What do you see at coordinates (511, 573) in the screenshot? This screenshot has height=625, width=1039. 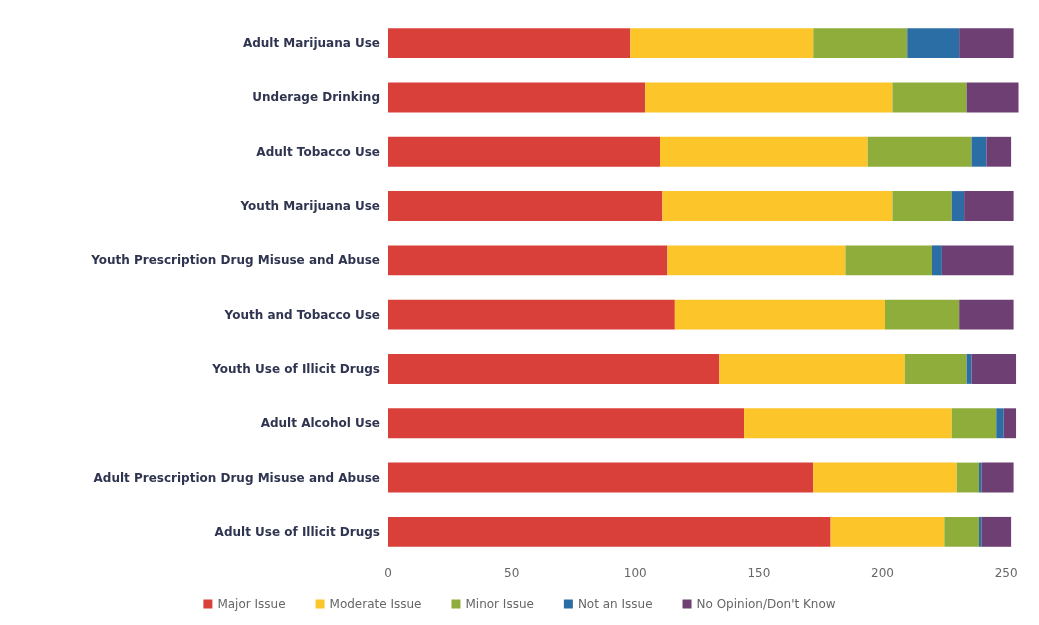 I see `x-tick-label: 50` at bounding box center [511, 573].